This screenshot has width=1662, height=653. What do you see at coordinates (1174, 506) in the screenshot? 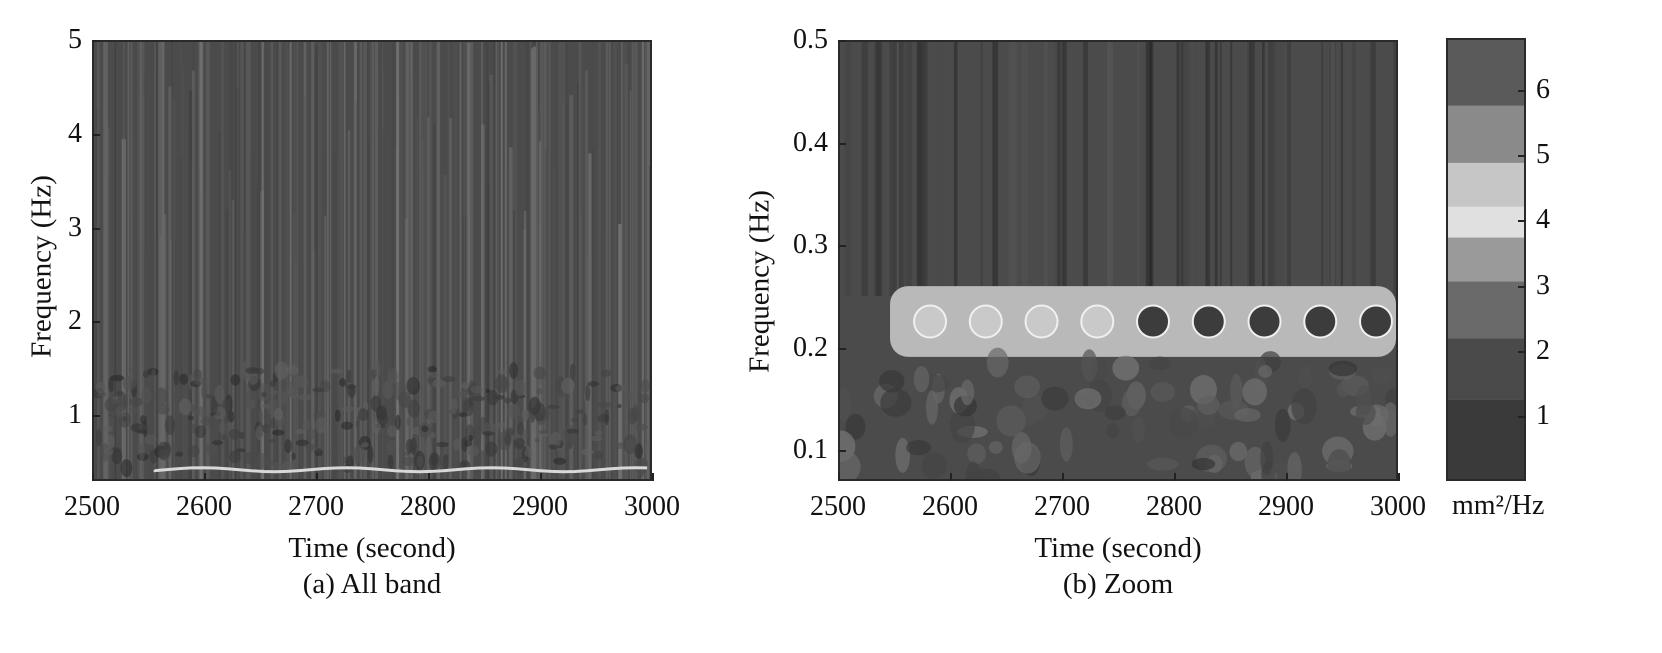
I see `x-tick-b-2800: 2800` at bounding box center [1174, 506].